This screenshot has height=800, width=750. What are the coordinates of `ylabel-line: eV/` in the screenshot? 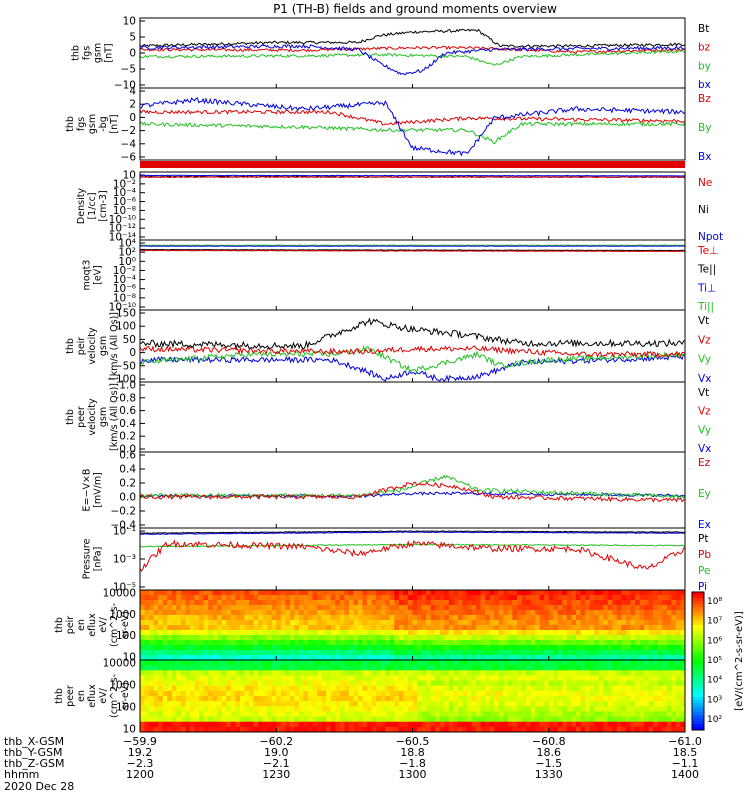 It's located at (103, 695).